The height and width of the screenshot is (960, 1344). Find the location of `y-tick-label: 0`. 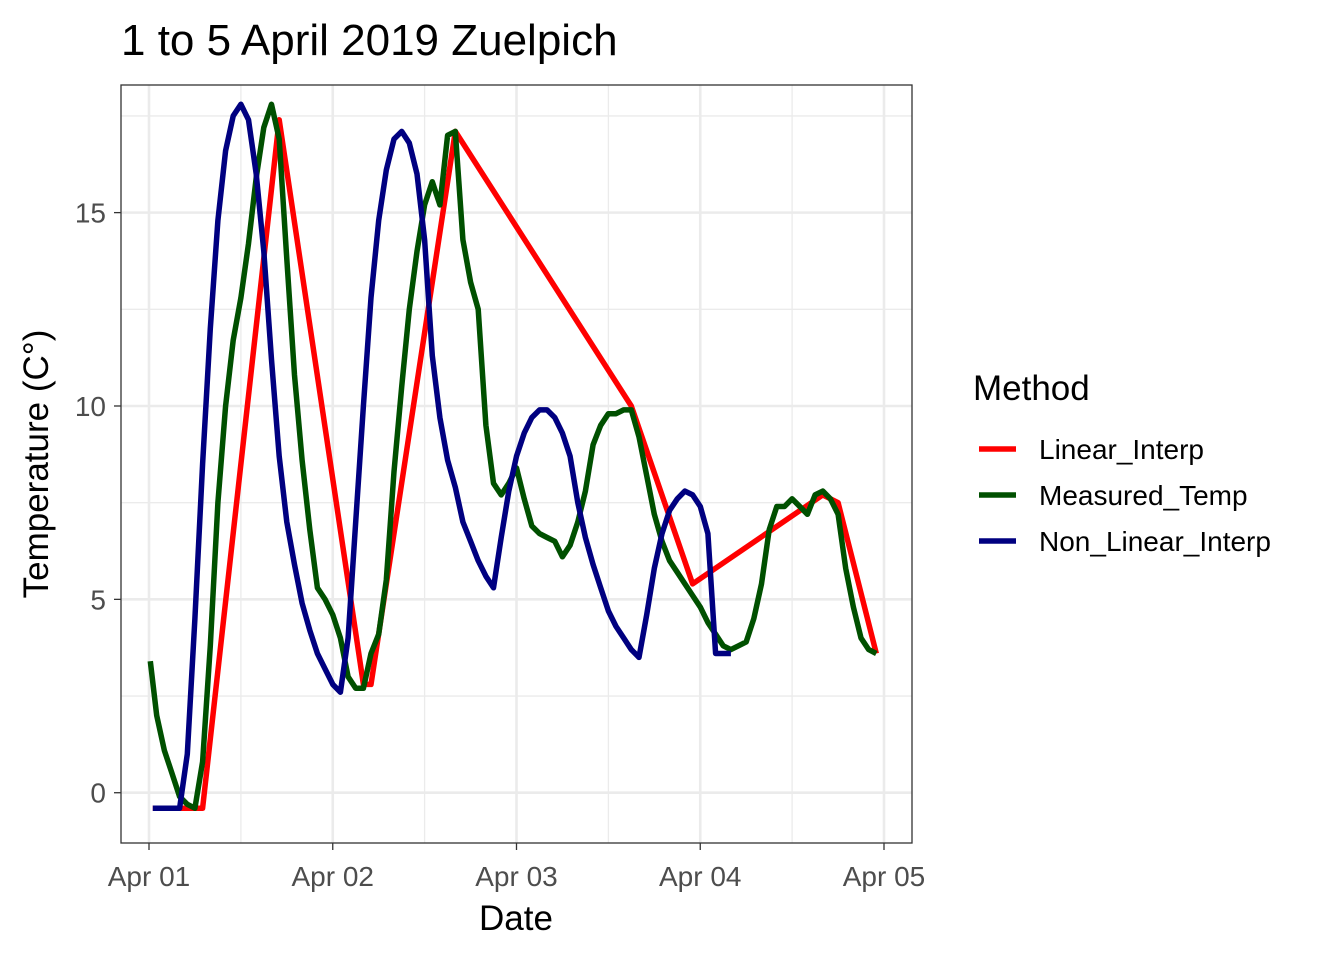

y-tick-label: 0 is located at coordinates (98, 793).